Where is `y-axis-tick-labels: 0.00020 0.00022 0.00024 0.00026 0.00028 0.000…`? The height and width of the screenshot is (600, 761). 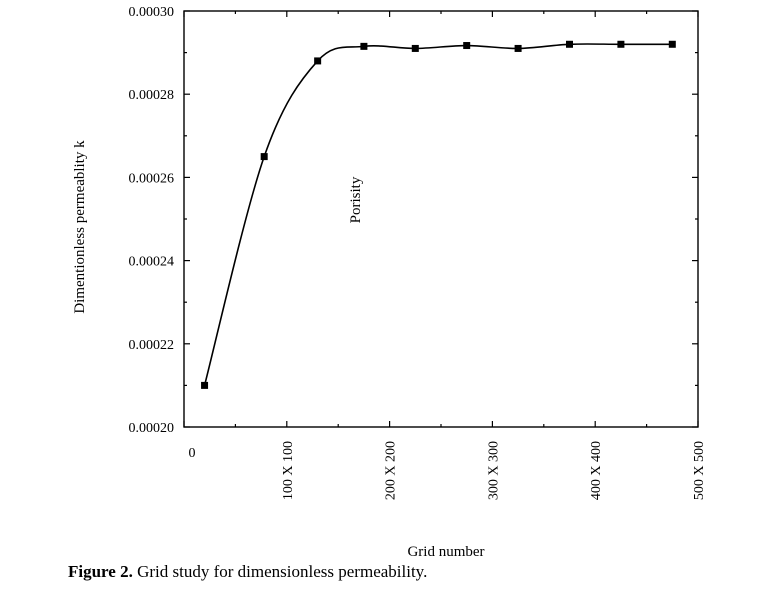 y-axis-tick-labels: 0.00020 0.00022 0.00024 0.00026 0.00028 0.000… is located at coordinates (152, 220).